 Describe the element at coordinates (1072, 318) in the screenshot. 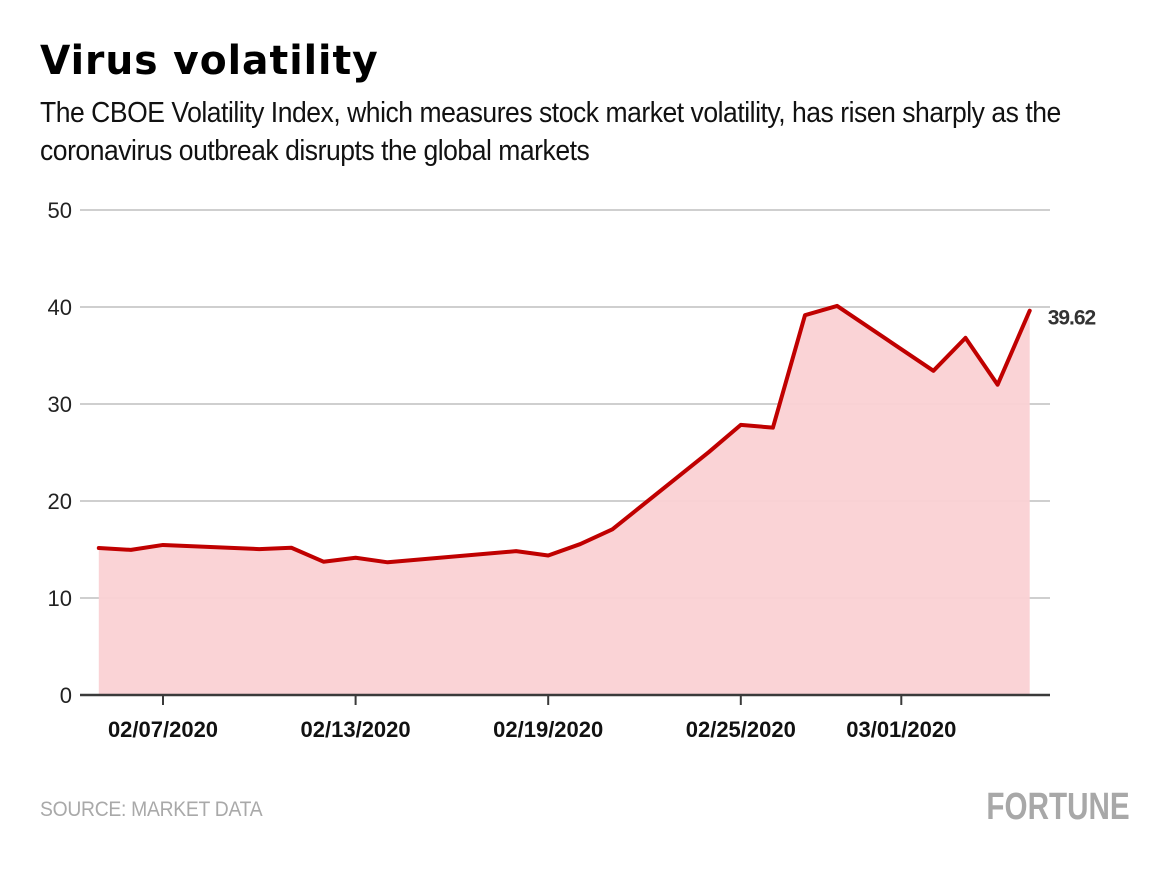

I see `end-value-label: 39.62` at that location.